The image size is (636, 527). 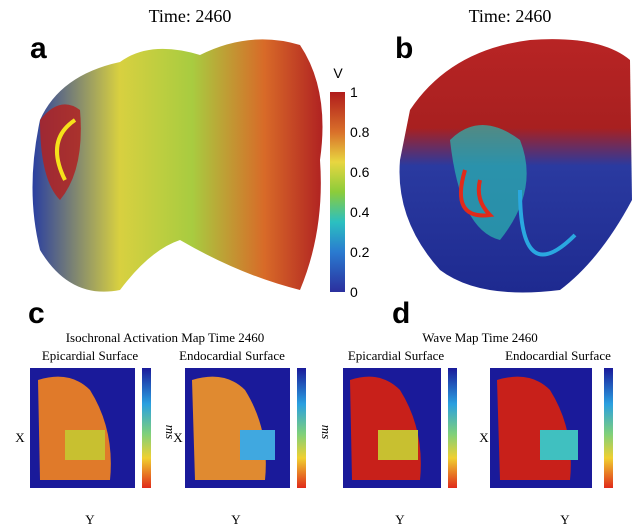 I want to click on colorbar-tick-label: 1, so click(x=354, y=92).